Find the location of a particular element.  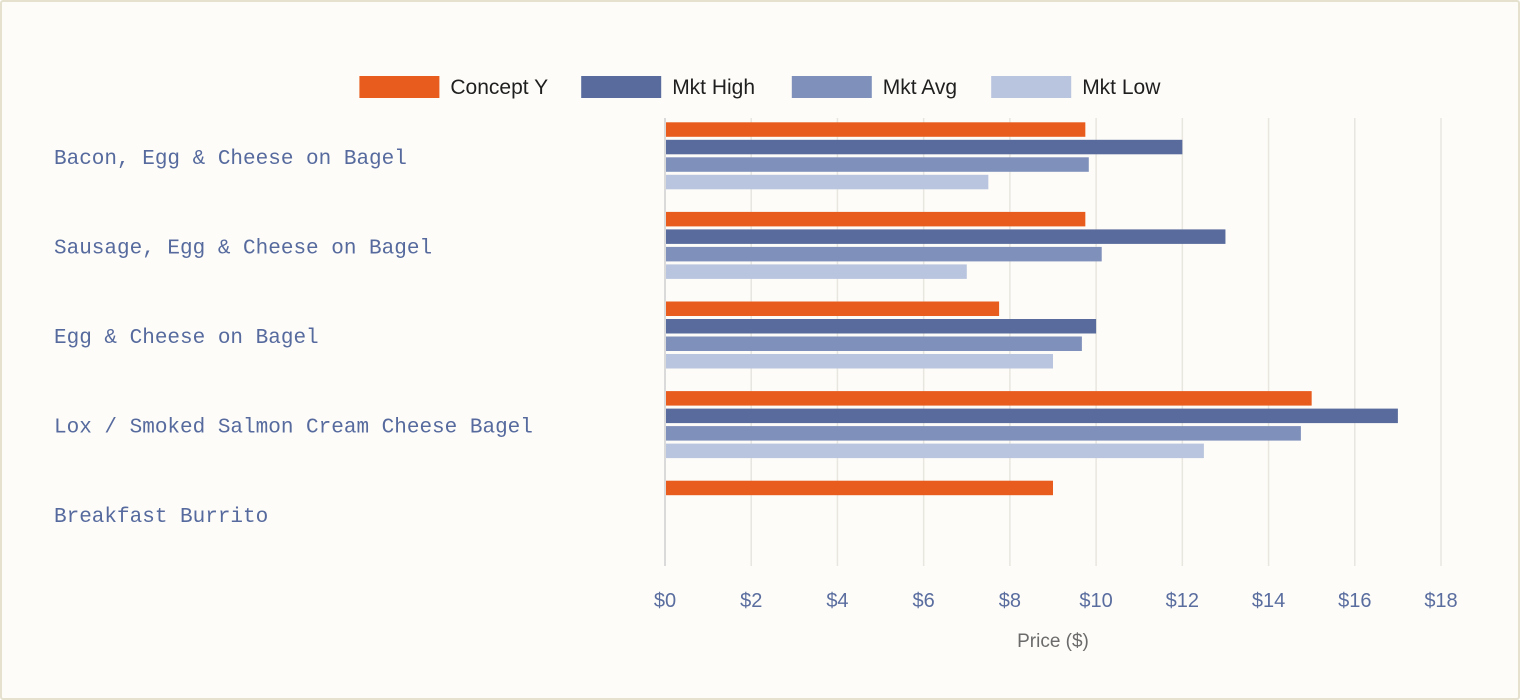

x-tick-label: $14 is located at coordinates (1268, 601).